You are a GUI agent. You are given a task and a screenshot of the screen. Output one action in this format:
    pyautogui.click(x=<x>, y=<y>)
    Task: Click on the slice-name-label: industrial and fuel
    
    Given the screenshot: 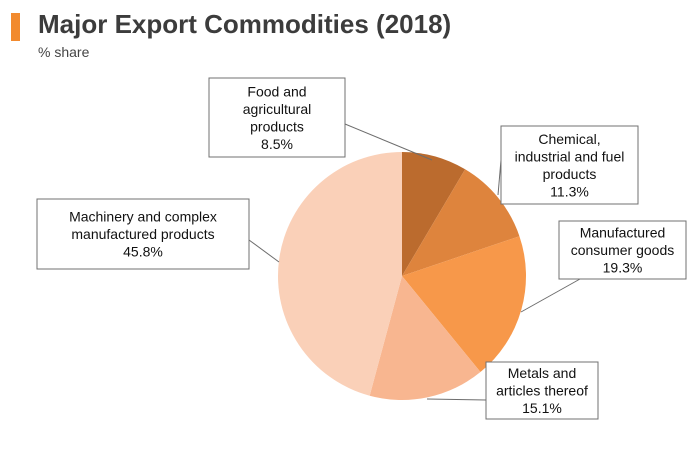 What is the action you would take?
    pyautogui.click(x=570, y=156)
    